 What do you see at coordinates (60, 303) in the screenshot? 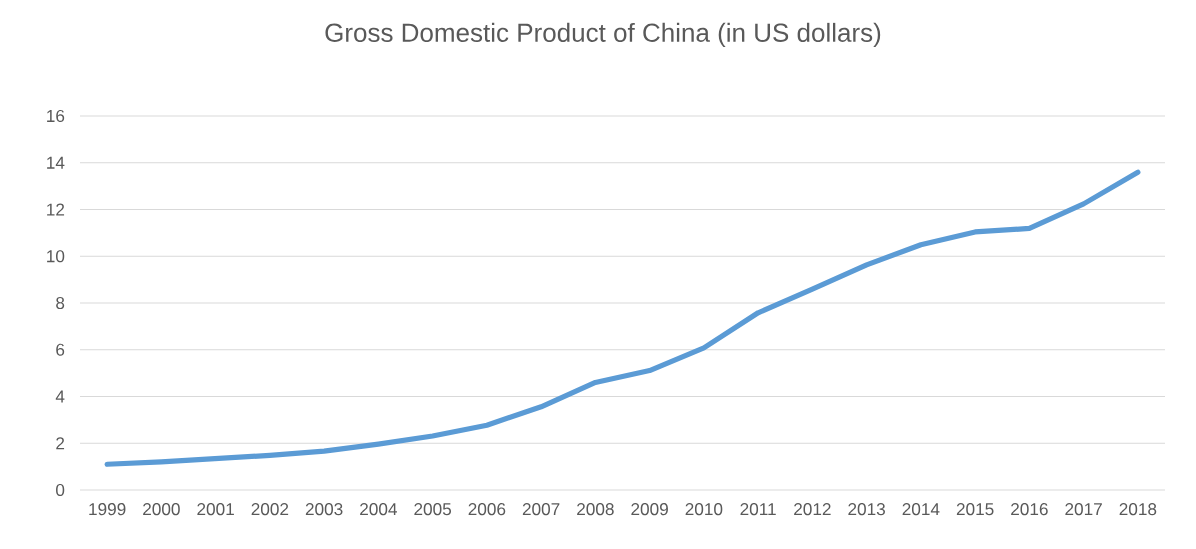
I see `y-tick-label: 8` at bounding box center [60, 303].